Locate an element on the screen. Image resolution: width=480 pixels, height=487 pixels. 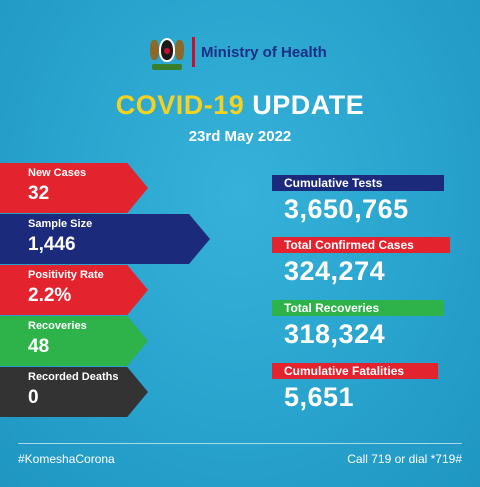
ministry-name: Ministry of Health is located at coordinates (264, 52).